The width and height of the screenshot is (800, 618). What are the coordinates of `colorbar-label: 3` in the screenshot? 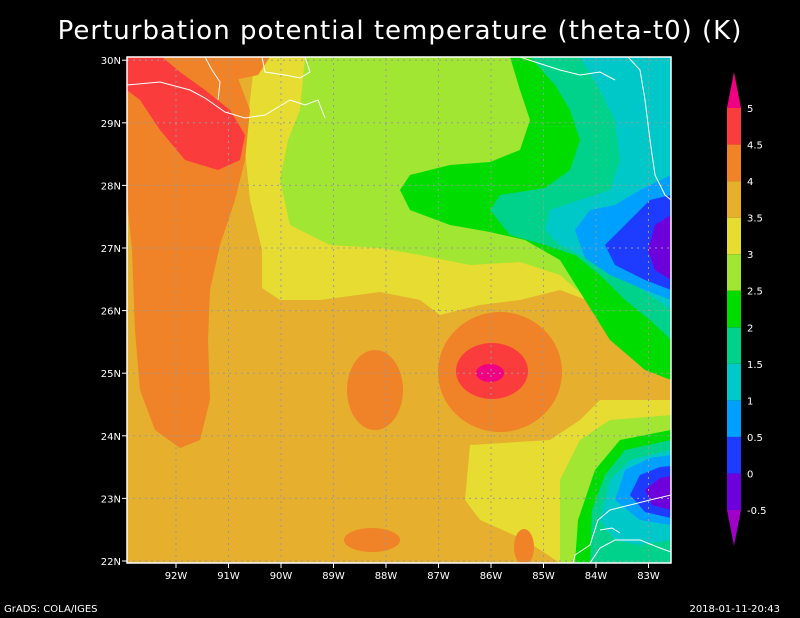 It's located at (750, 255).